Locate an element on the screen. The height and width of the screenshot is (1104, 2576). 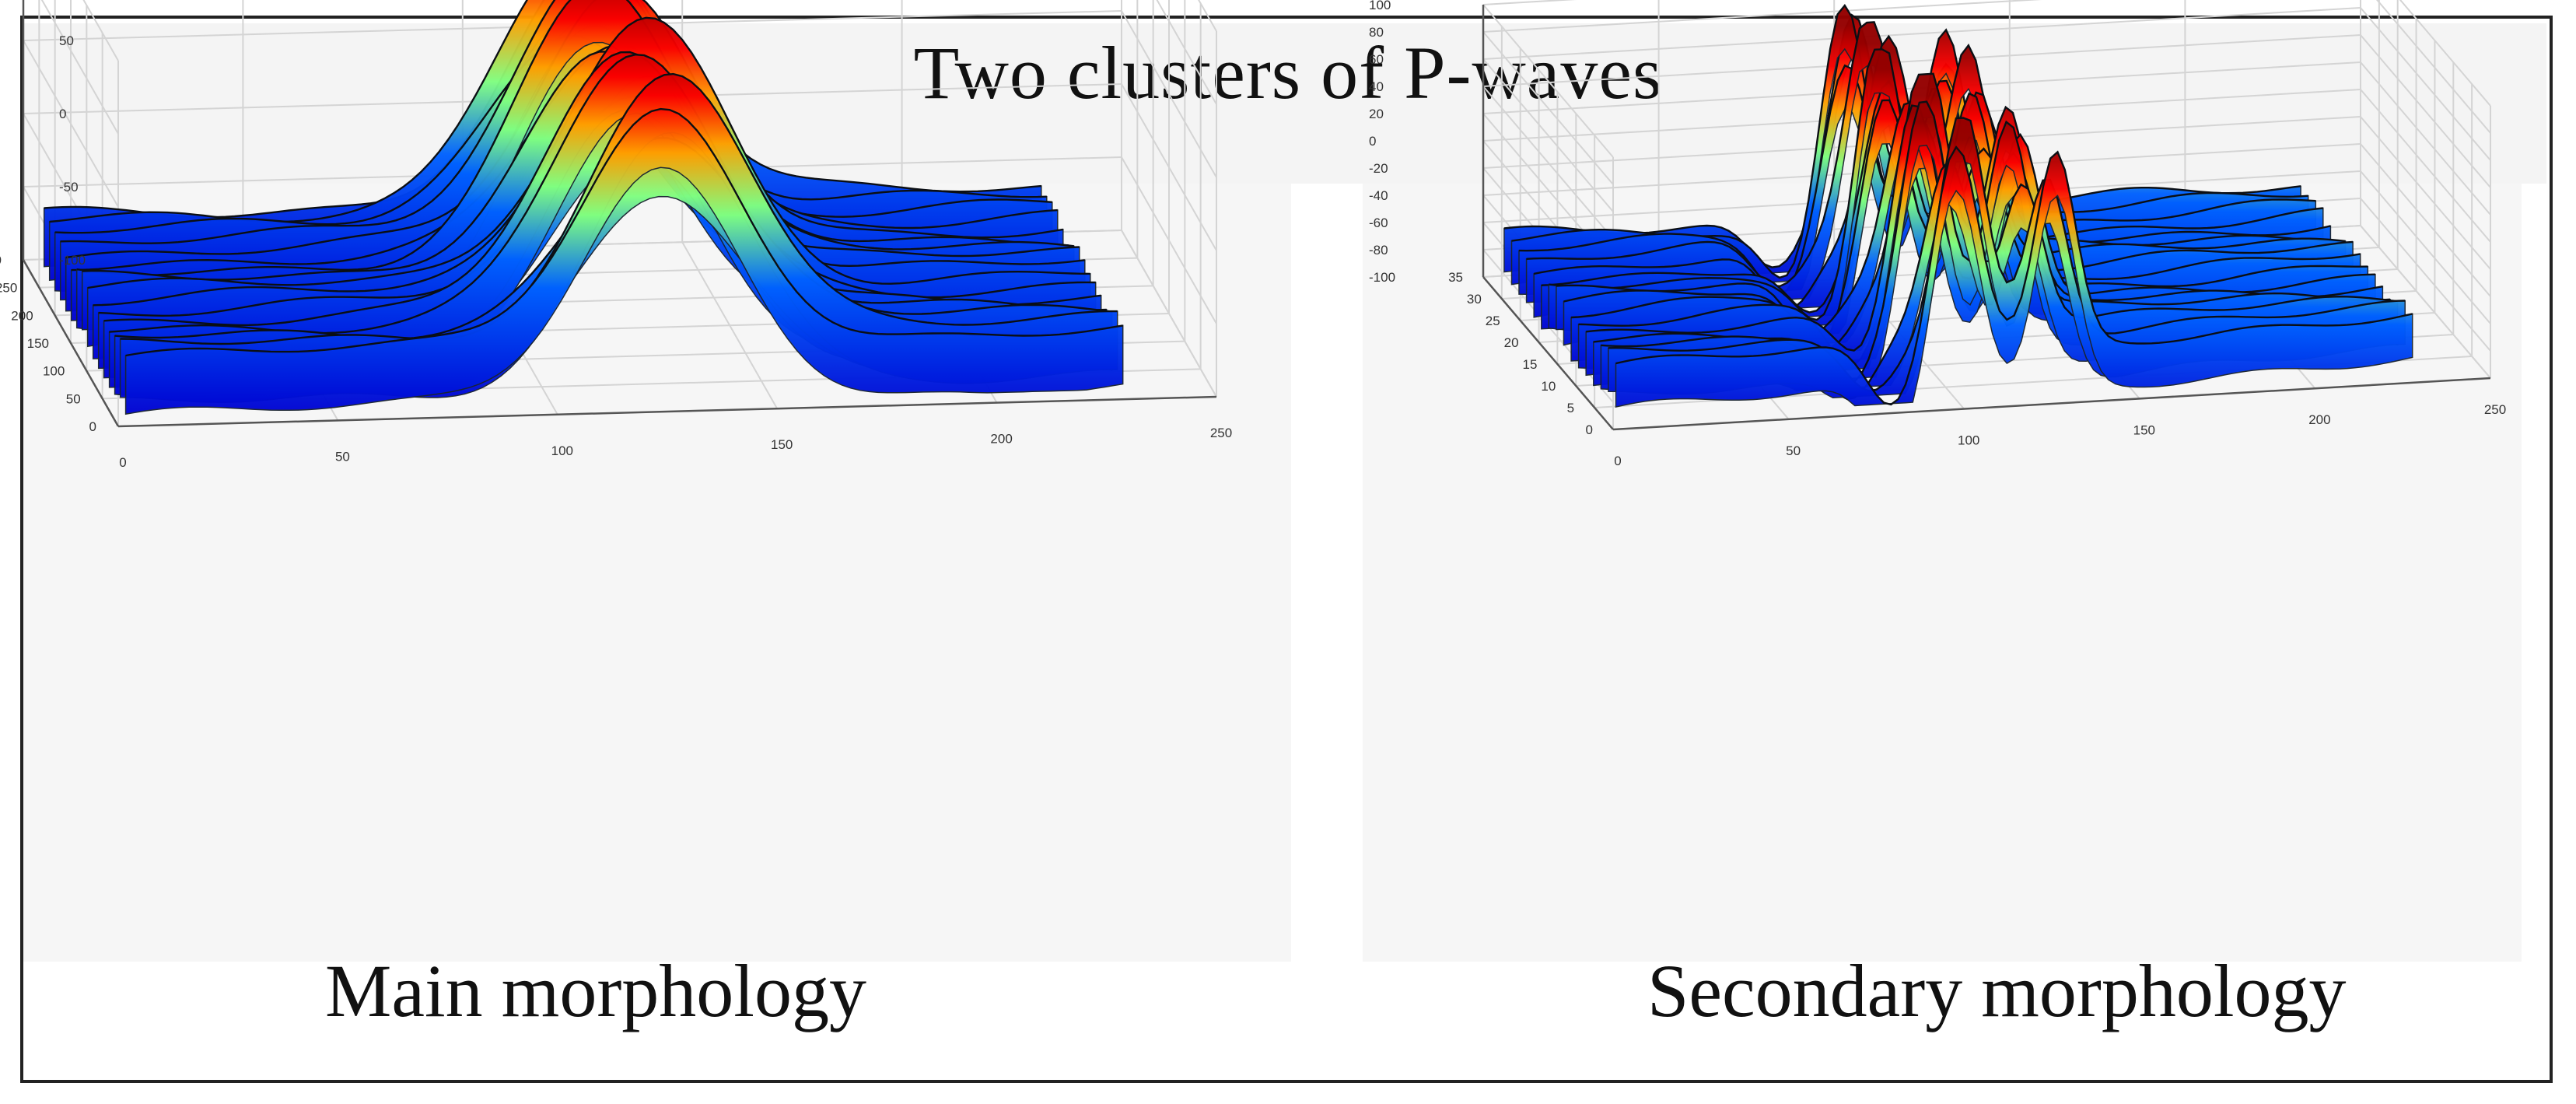
secondary-morphology-caption: Secondary morphology is located at coordinates (1997, 990).